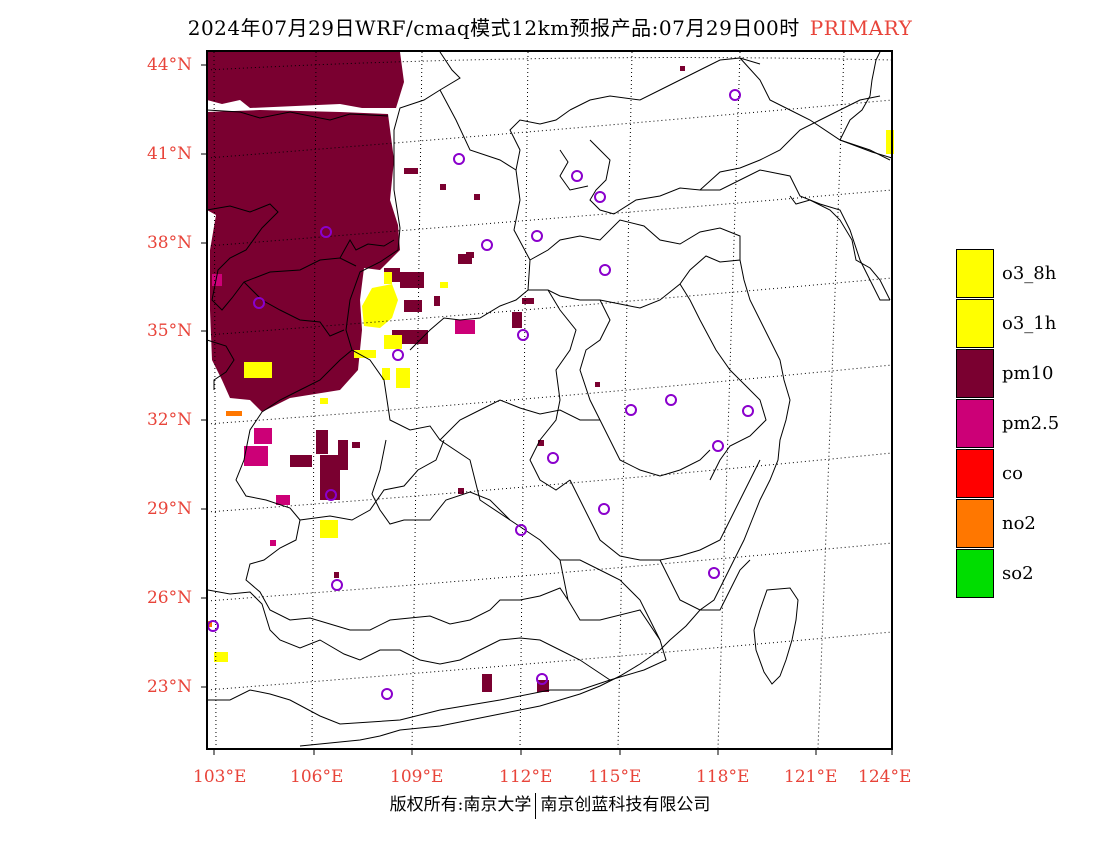  Describe the element at coordinates (1031, 423) in the screenshot. I see `legend-label: pm2.5` at that location.